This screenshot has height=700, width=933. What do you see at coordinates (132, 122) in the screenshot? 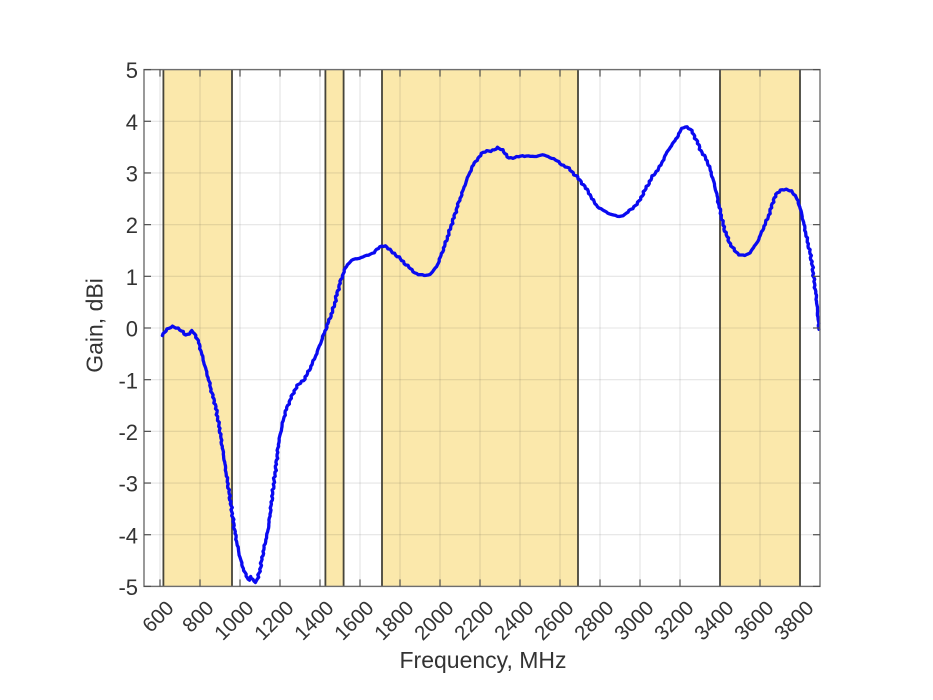
I see `svg-text: 4` at bounding box center [132, 122].